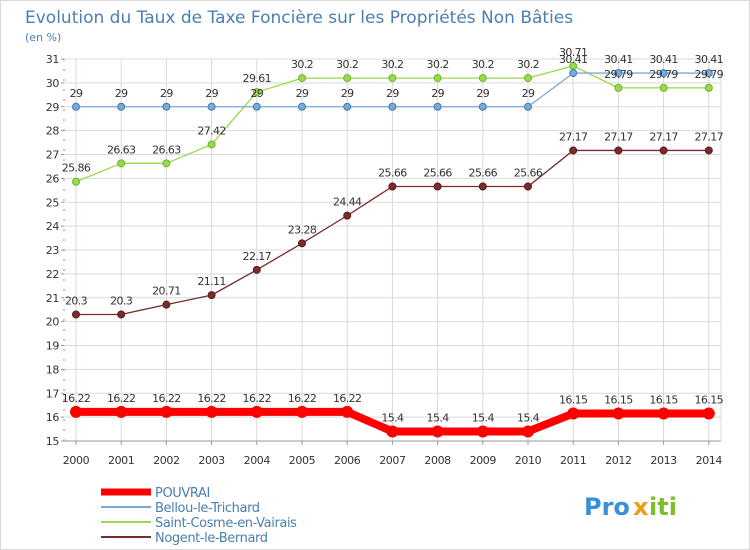 The height and width of the screenshot is (550, 750). Describe the element at coordinates (226, 523) in the screenshot. I see `legend-label: Saint-Cosme-en-Vairais` at that location.